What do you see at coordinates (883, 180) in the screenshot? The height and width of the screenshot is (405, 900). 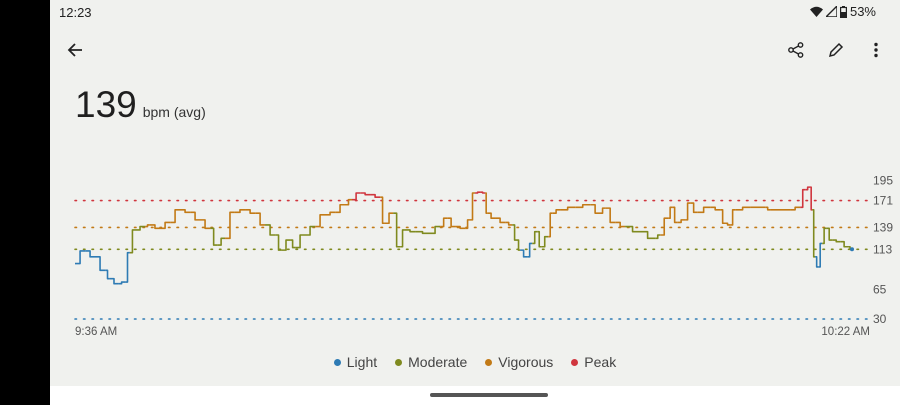 I see `y-tick-label: 195` at bounding box center [883, 180].